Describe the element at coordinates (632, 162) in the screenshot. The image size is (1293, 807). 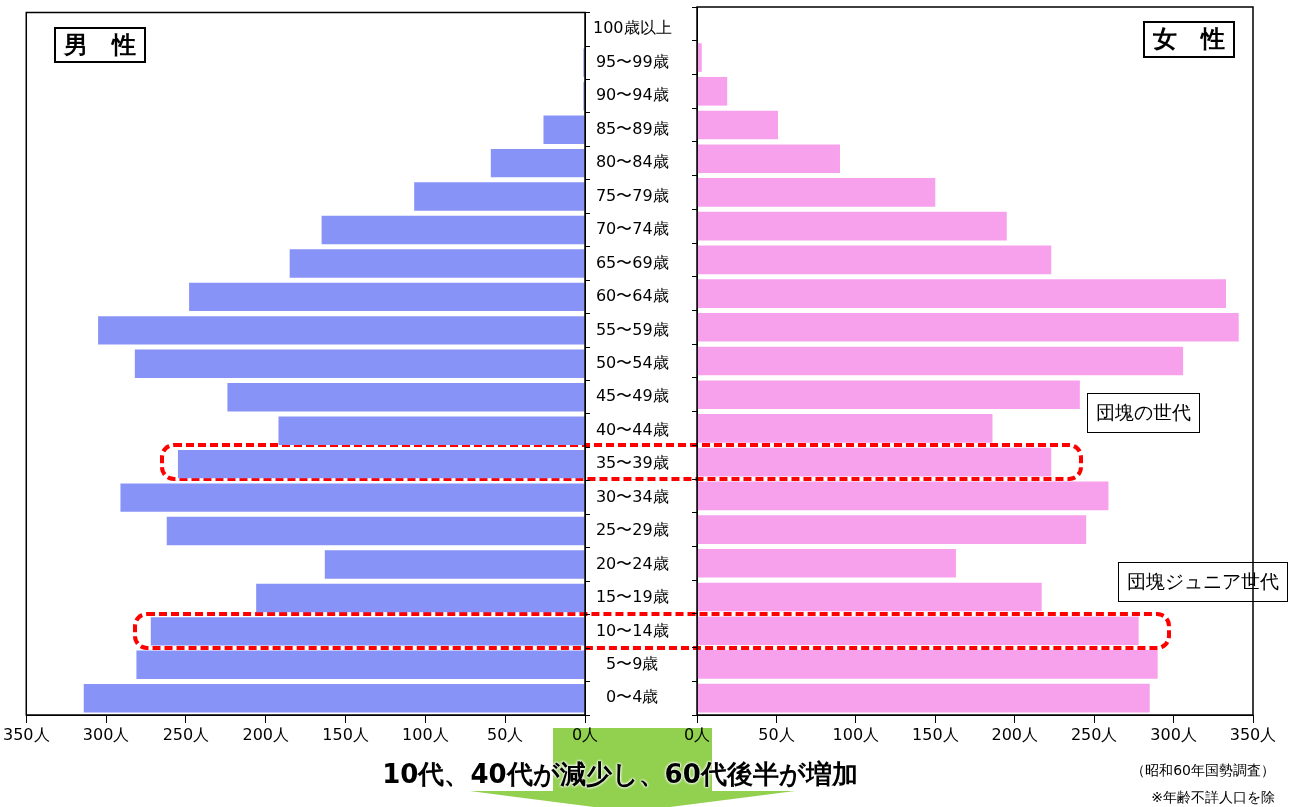
I see `y-tick-label: 80〜84歳` at that location.